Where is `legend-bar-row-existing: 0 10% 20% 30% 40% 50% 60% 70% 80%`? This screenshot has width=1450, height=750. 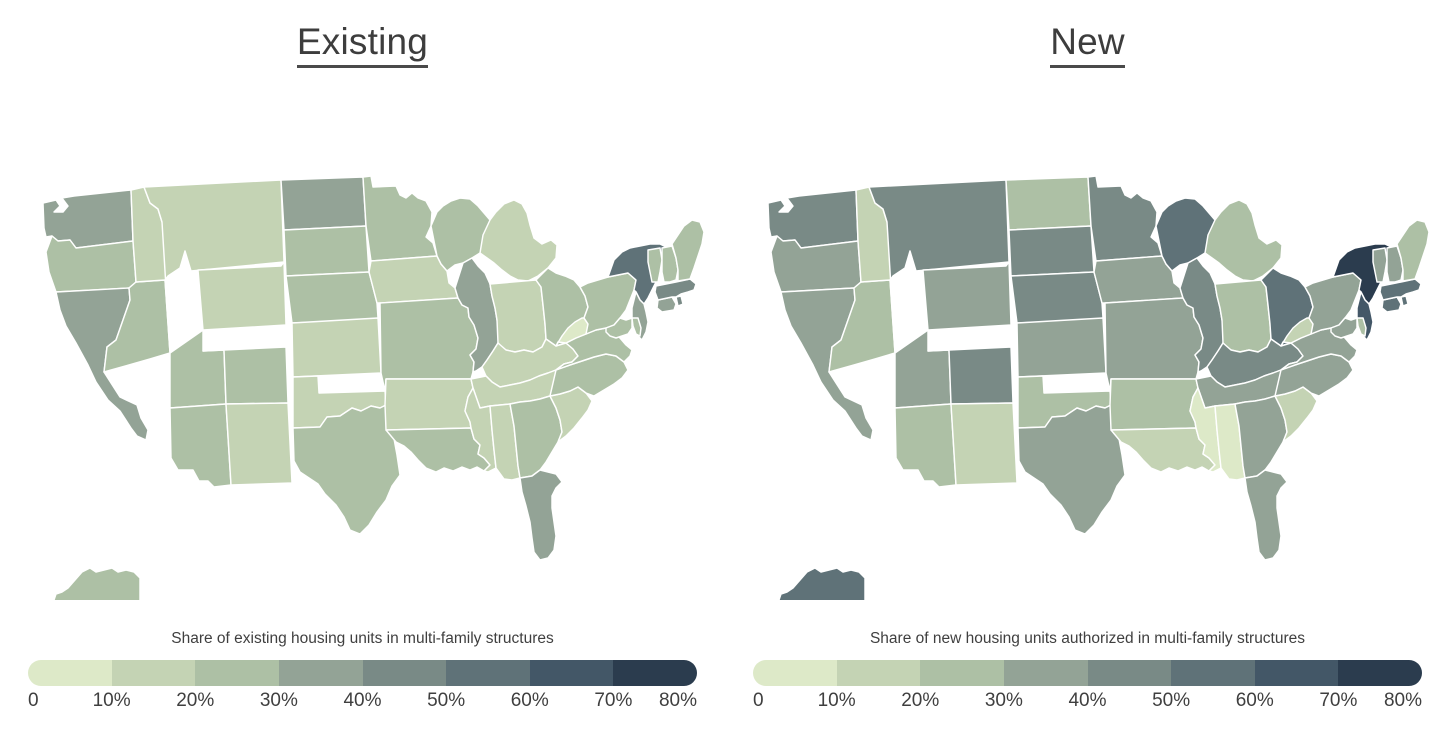
legend-bar-row-existing: 0 10% 20% 30% 40% 50% 60% 70% 80% is located at coordinates (362, 688).